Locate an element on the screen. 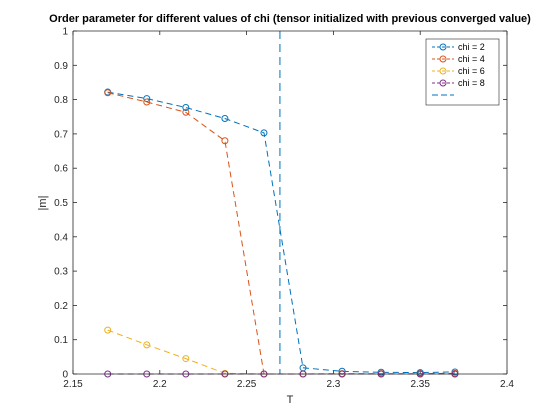 The width and height of the screenshot is (560, 420). x-tick-label: 2.4 is located at coordinates (507, 384).